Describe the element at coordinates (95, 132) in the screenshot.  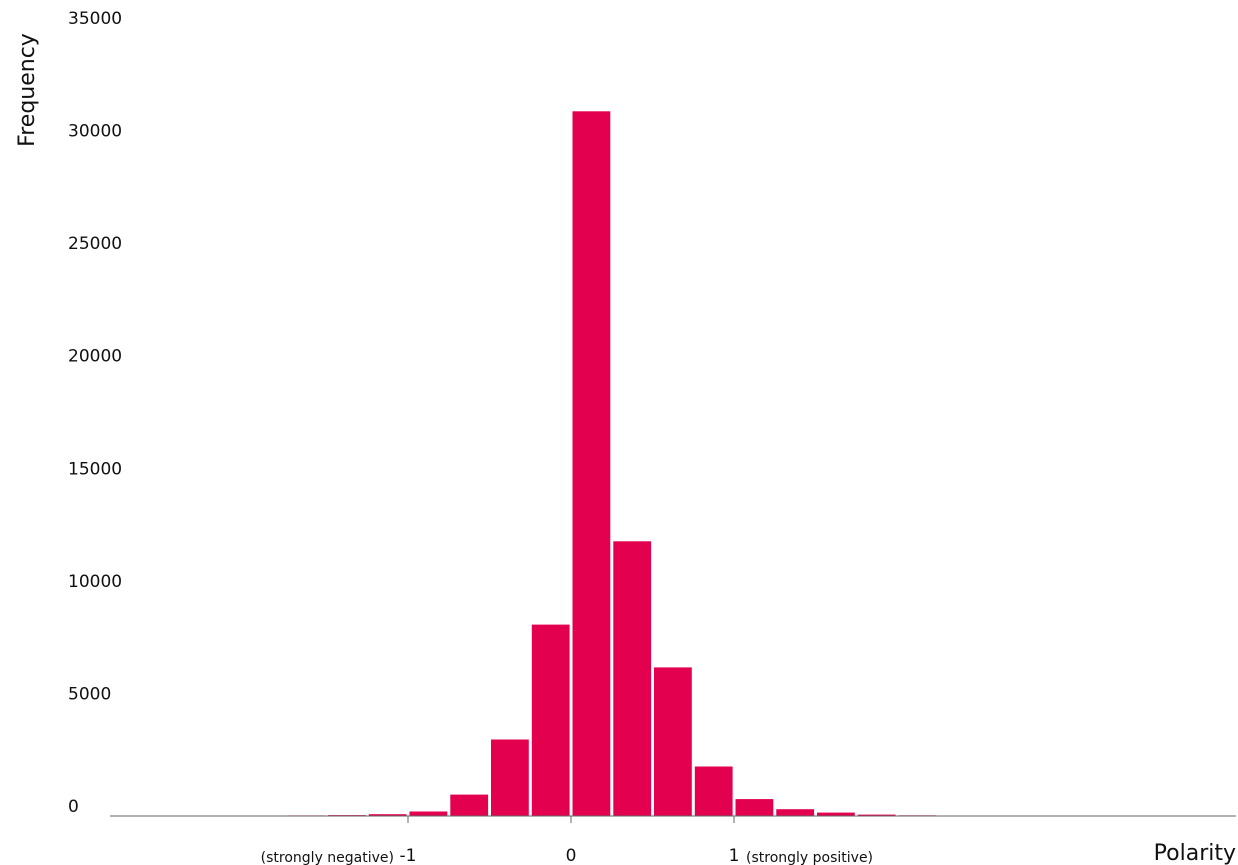
I see `y-tick-label: 30000` at that location.